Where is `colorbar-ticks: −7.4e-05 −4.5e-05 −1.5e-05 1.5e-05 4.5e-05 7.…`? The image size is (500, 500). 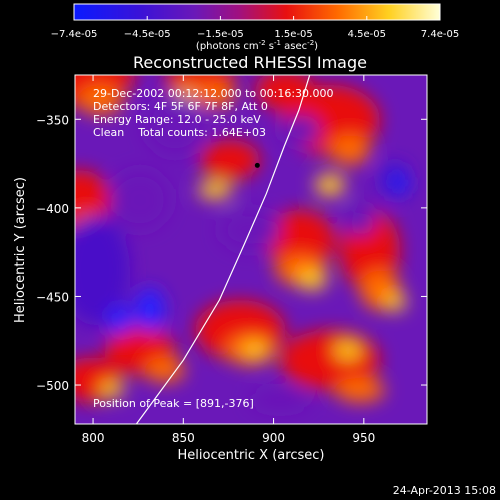
colorbar-ticks: −7.4e-05 −4.5e-05 −1.5e-05 1.5e-05 4.5e-05 7.… is located at coordinates (255, 28).